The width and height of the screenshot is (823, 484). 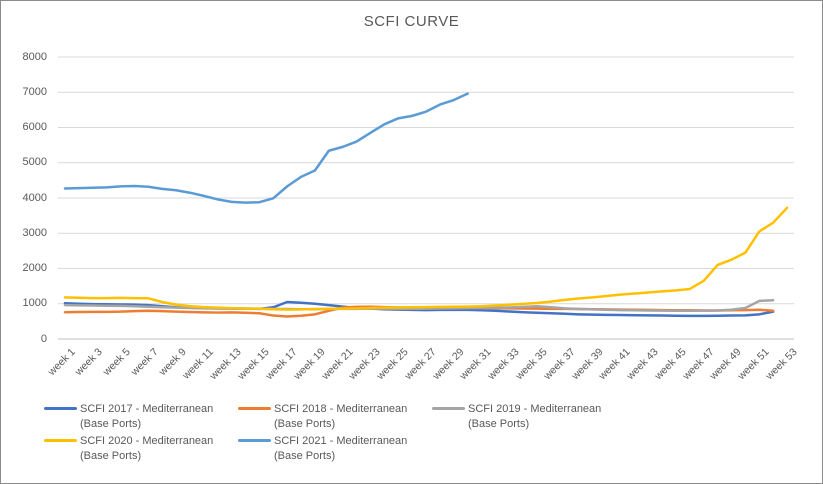 I want to click on y-axis-tick-label: 3000, so click(x=34, y=232).